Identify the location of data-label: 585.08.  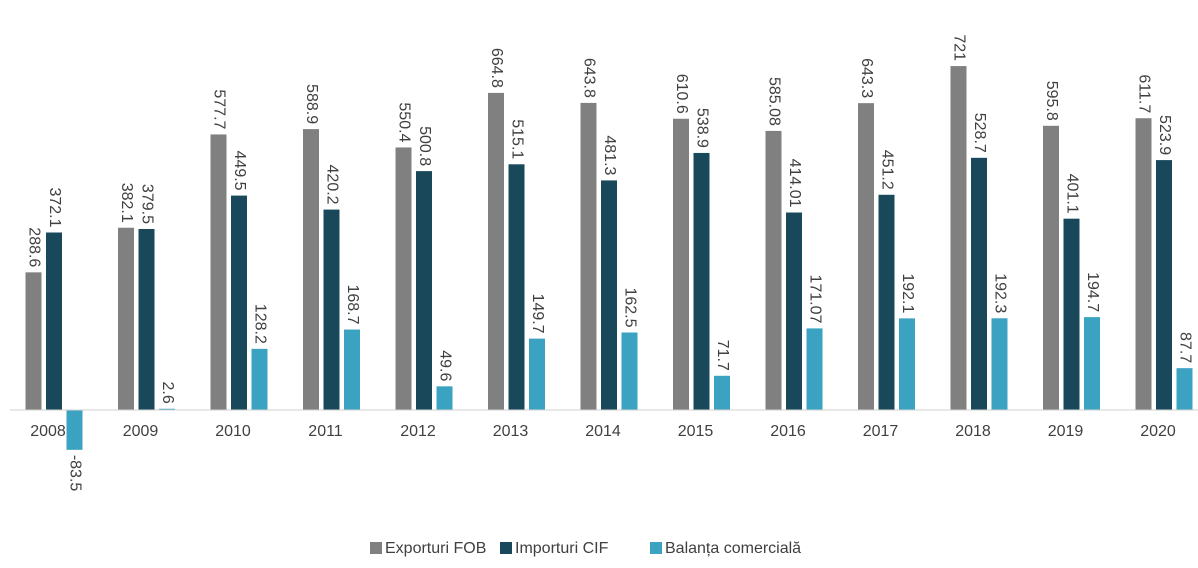
(773, 101).